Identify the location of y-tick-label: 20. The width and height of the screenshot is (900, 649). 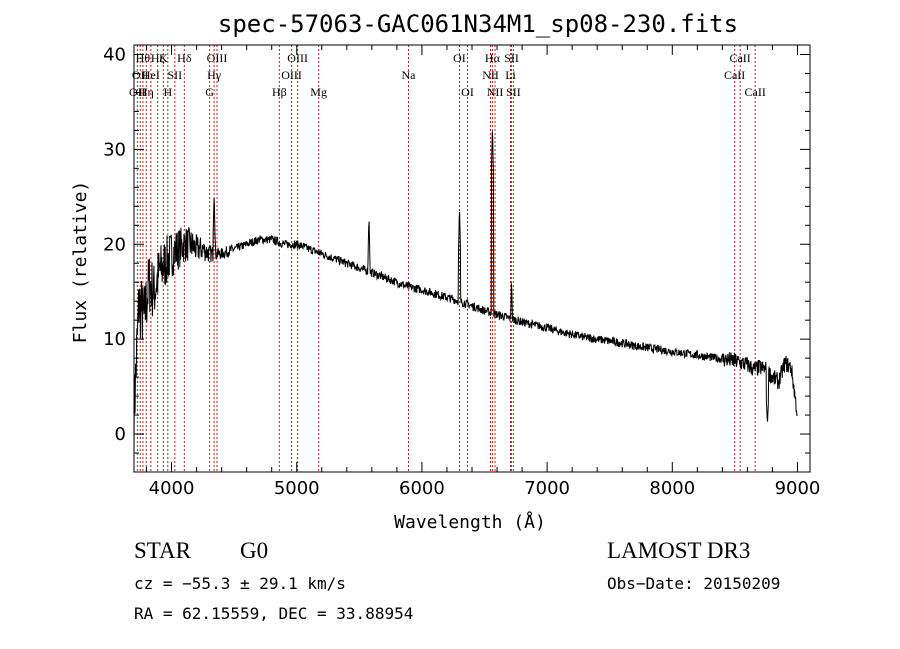
(114, 244).